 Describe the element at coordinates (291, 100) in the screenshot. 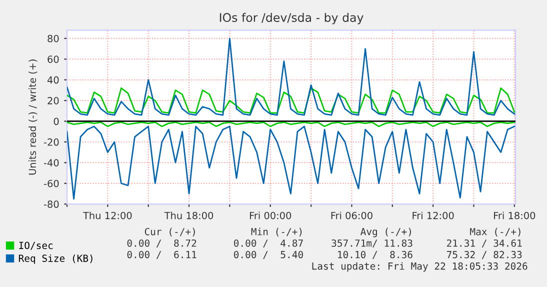

I see `line-series` at that location.